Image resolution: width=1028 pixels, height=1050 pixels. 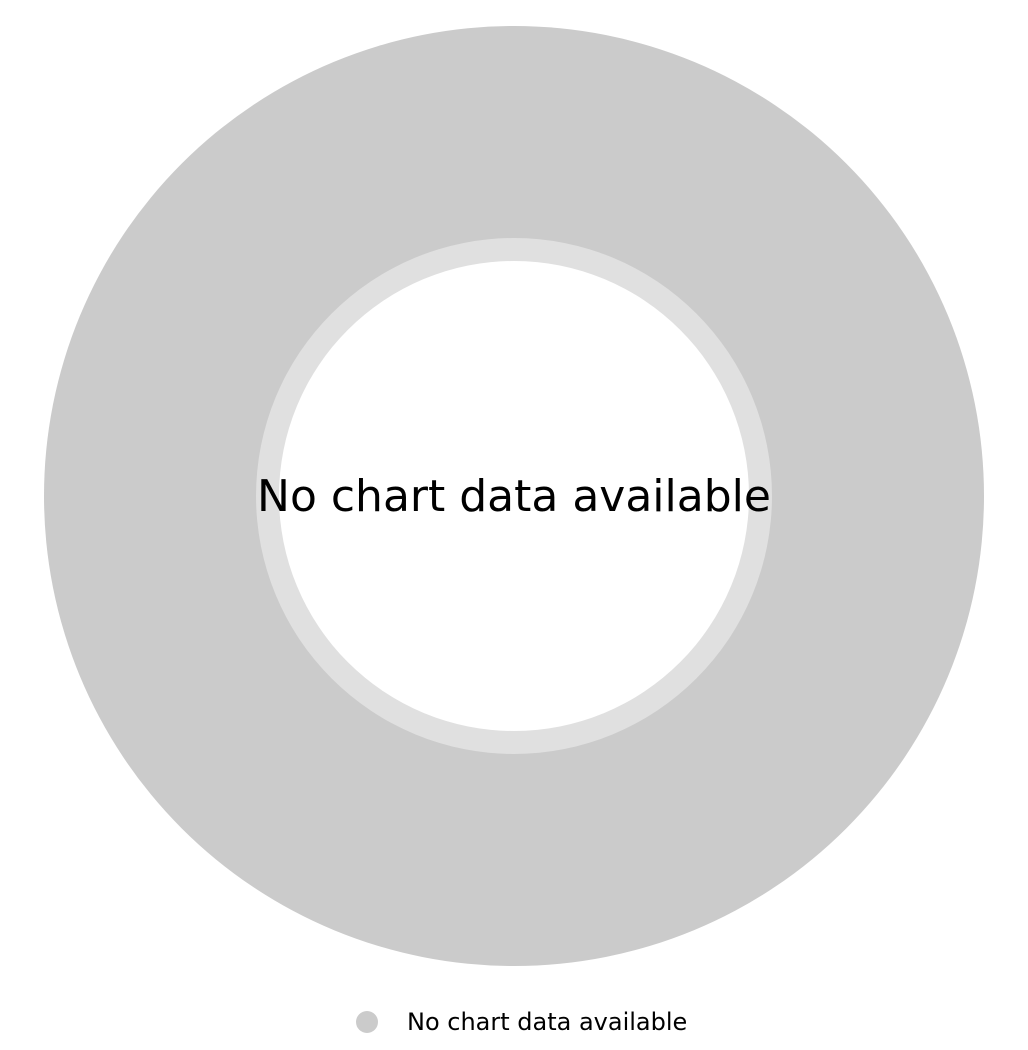 I want to click on legend: No chart data available, so click(x=521, y=1022).